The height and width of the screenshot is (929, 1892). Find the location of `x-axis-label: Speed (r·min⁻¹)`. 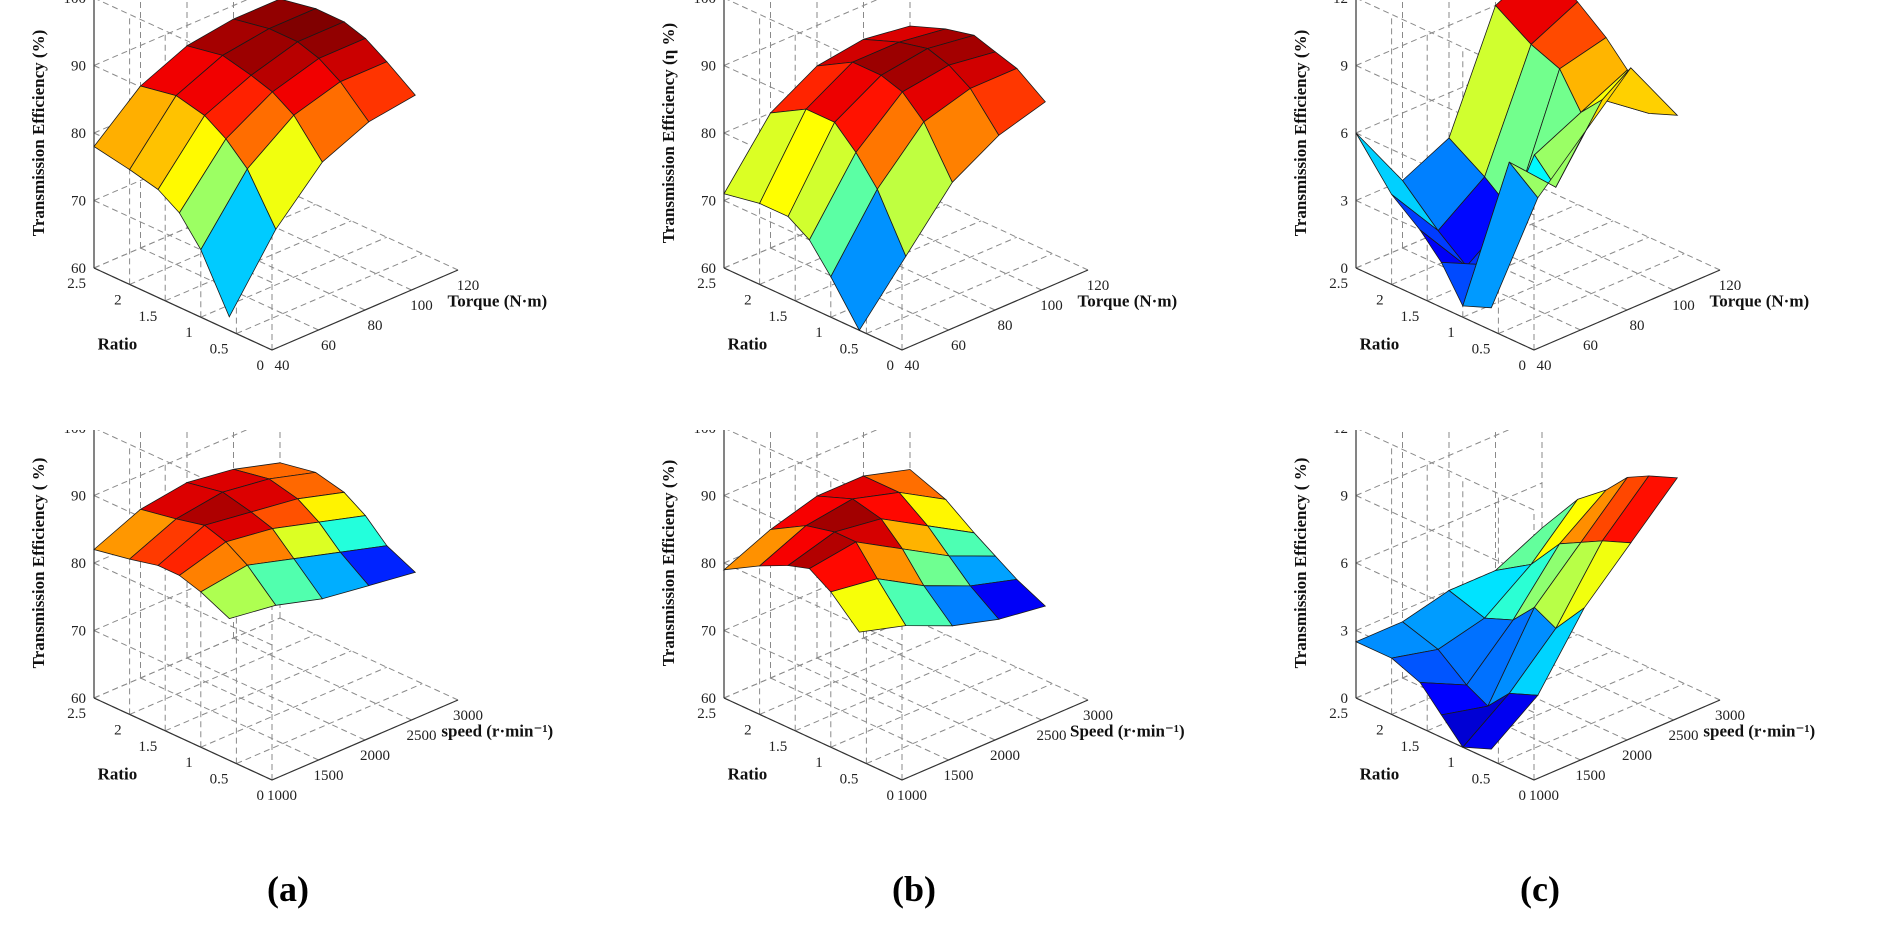

x-axis-label: Speed (r·min⁻¹) is located at coordinates (1127, 730).